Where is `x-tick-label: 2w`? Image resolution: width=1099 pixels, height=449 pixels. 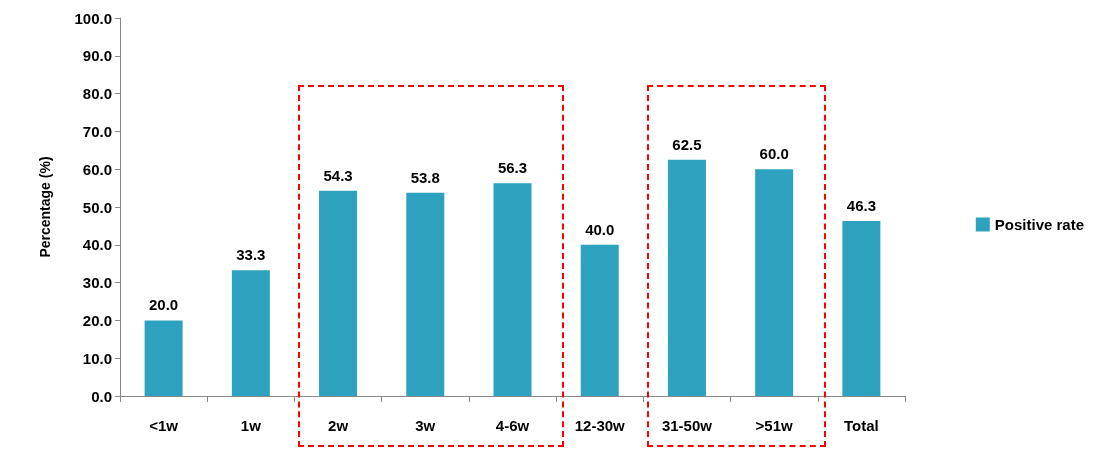
x-tick-label: 2w is located at coordinates (338, 425).